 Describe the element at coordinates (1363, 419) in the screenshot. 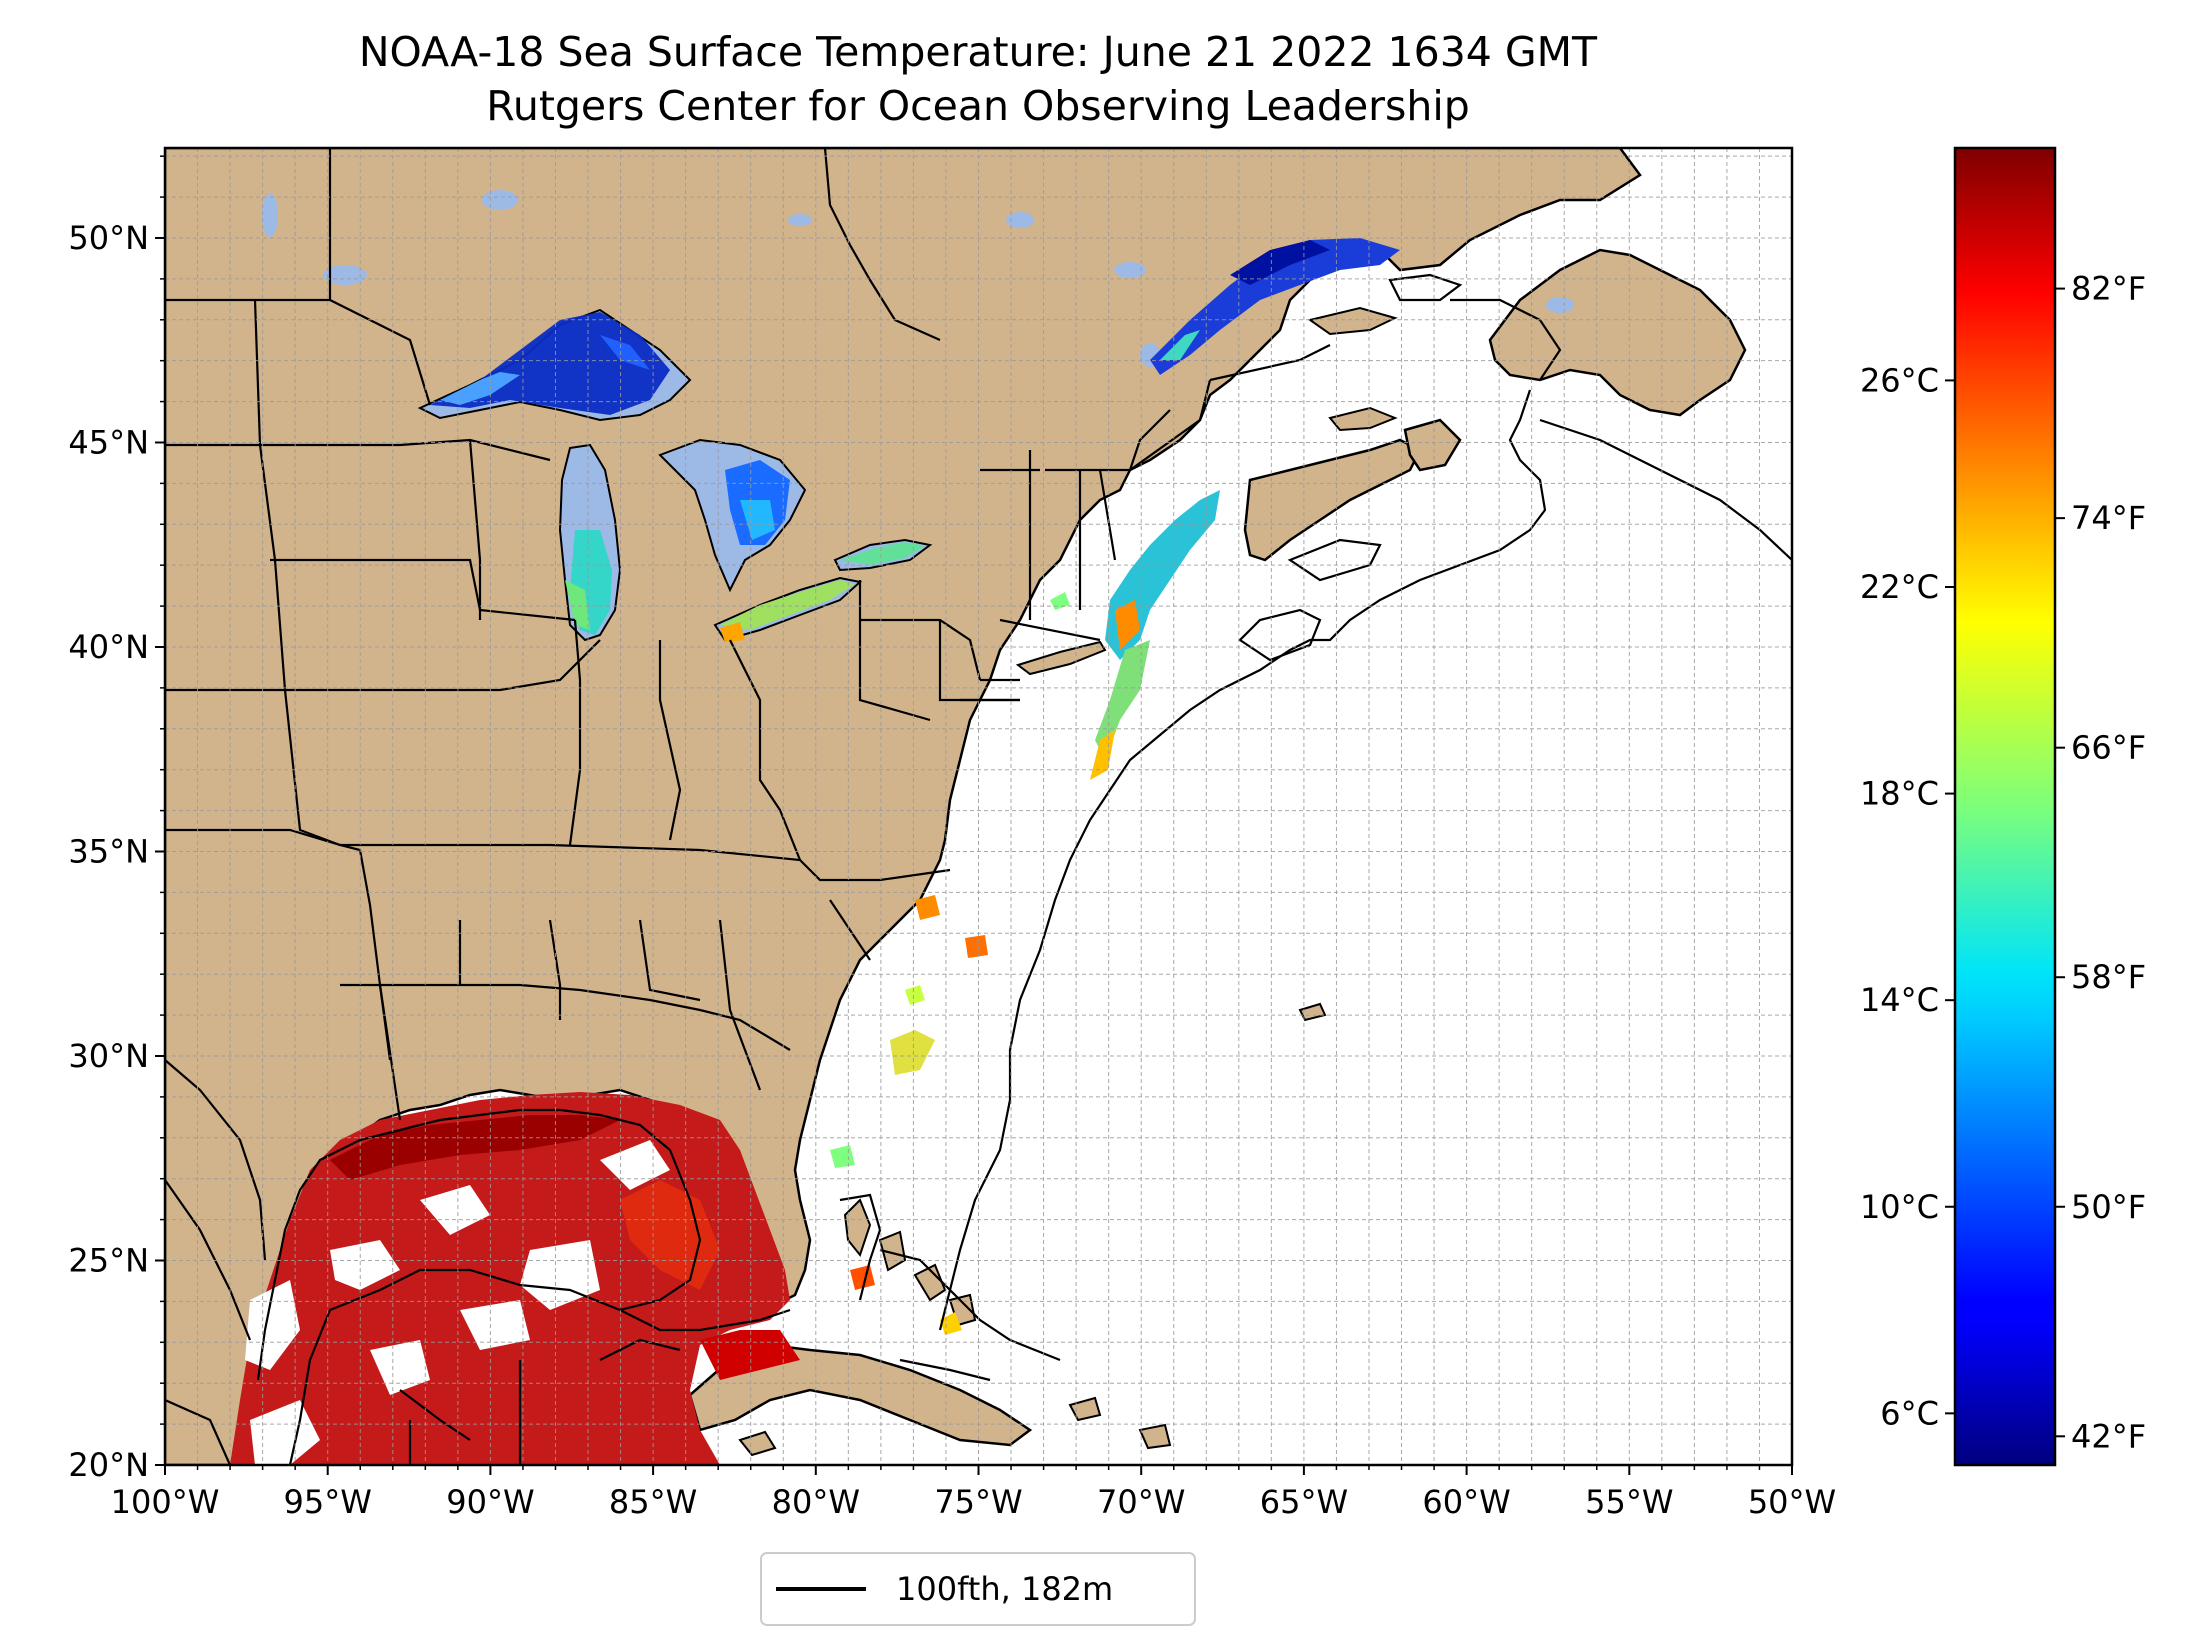

I see `land-pei` at that location.